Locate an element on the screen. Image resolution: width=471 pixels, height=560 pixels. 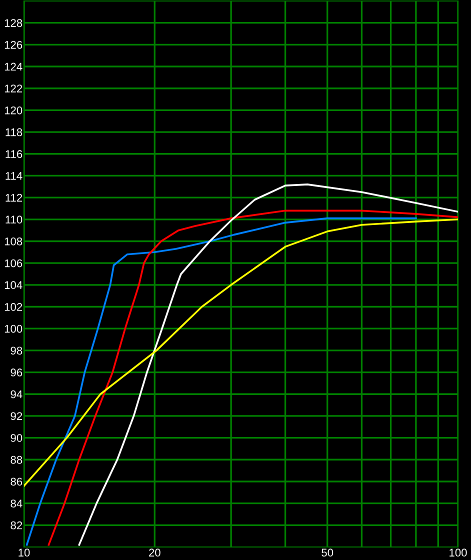
y-tick-label: 100 is located at coordinates (13, 328).